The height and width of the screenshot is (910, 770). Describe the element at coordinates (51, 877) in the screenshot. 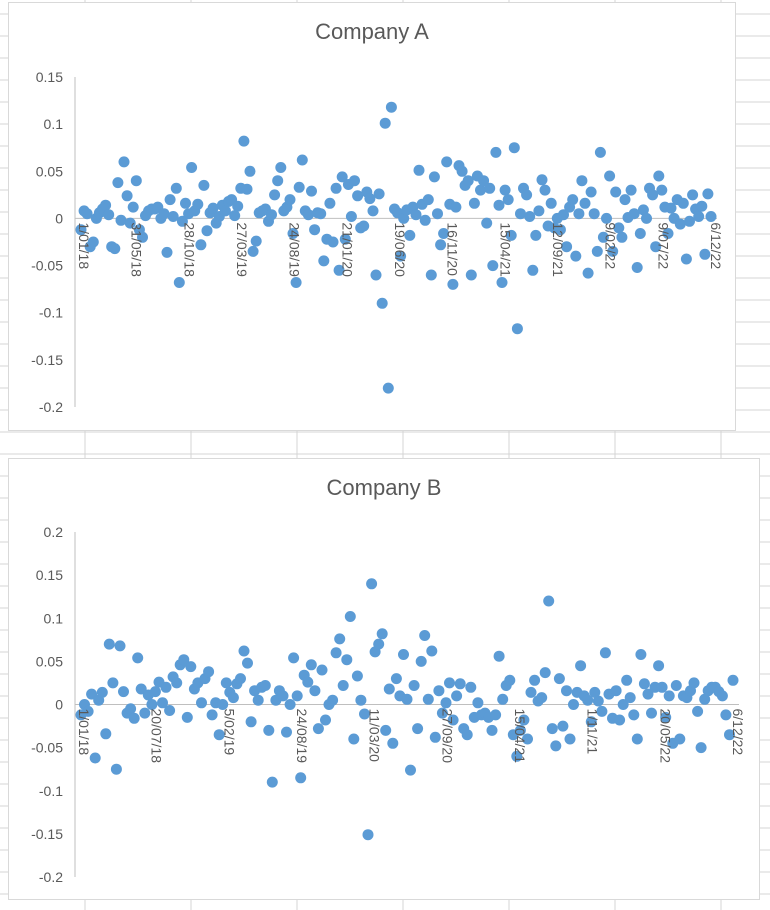

I see `y-tick-label: -0.2` at that location.